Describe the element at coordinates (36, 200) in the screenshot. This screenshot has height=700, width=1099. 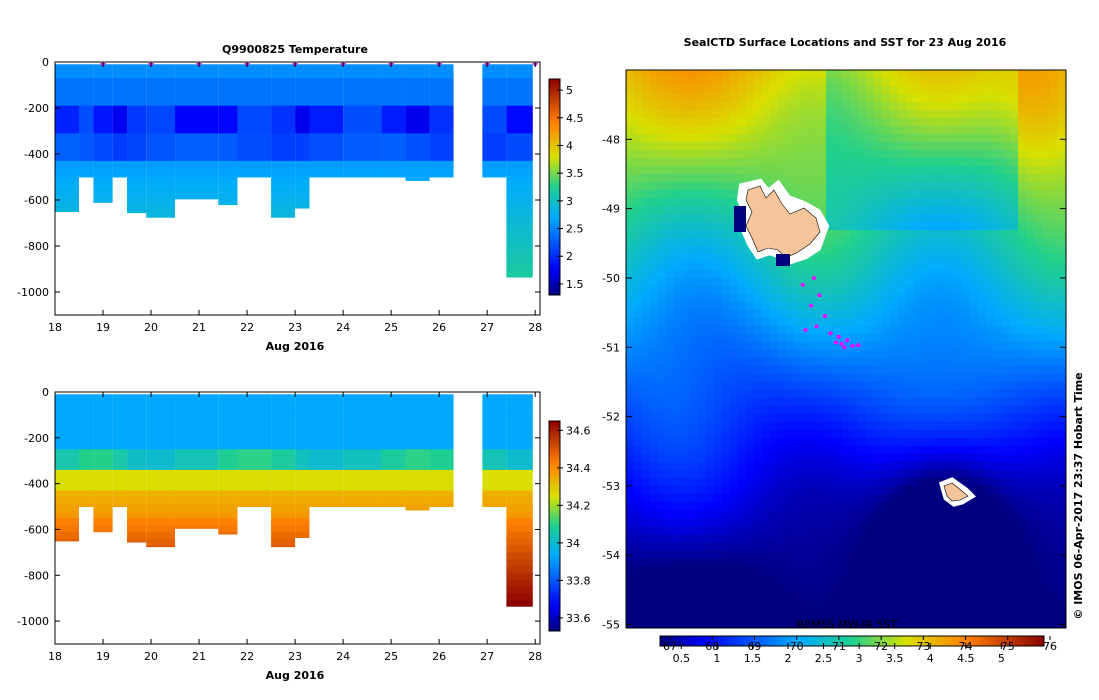
I see `y-tick-label: -600` at that location.